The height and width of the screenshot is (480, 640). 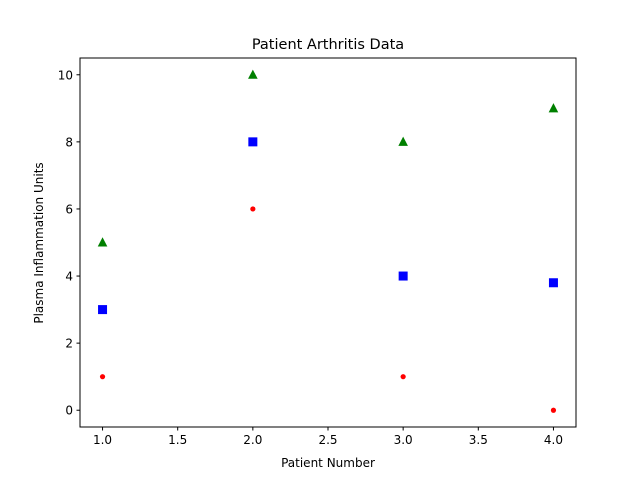 What do you see at coordinates (65, 75) in the screenshot?
I see `y-tick-label: 10` at bounding box center [65, 75].